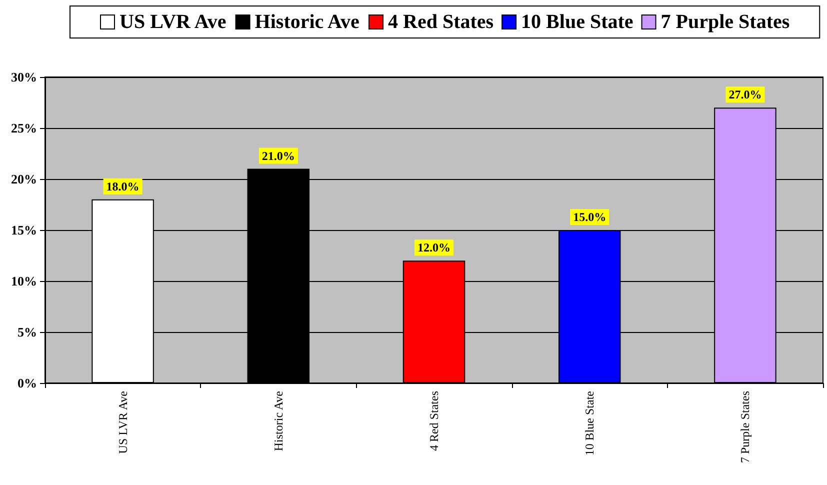  Describe the element at coordinates (173, 22) in the screenshot. I see `legend-label: US LVR Ave` at that location.